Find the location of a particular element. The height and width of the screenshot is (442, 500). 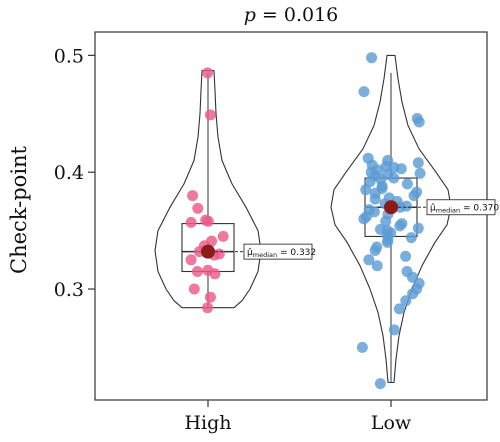

y-tick-label: 0.3 is located at coordinates (69, 290).